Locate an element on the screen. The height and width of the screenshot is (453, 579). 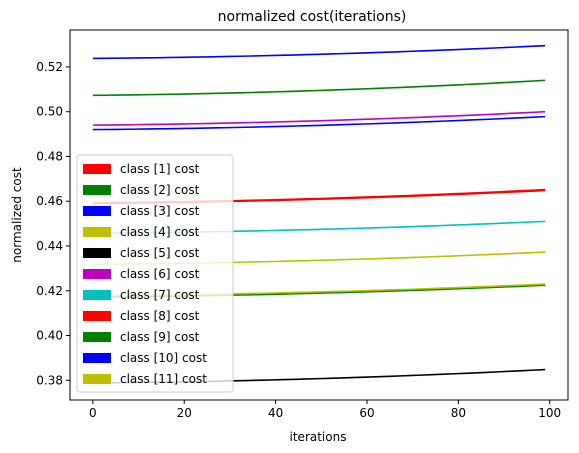
legend-label: class [7] cost is located at coordinates (160, 295).